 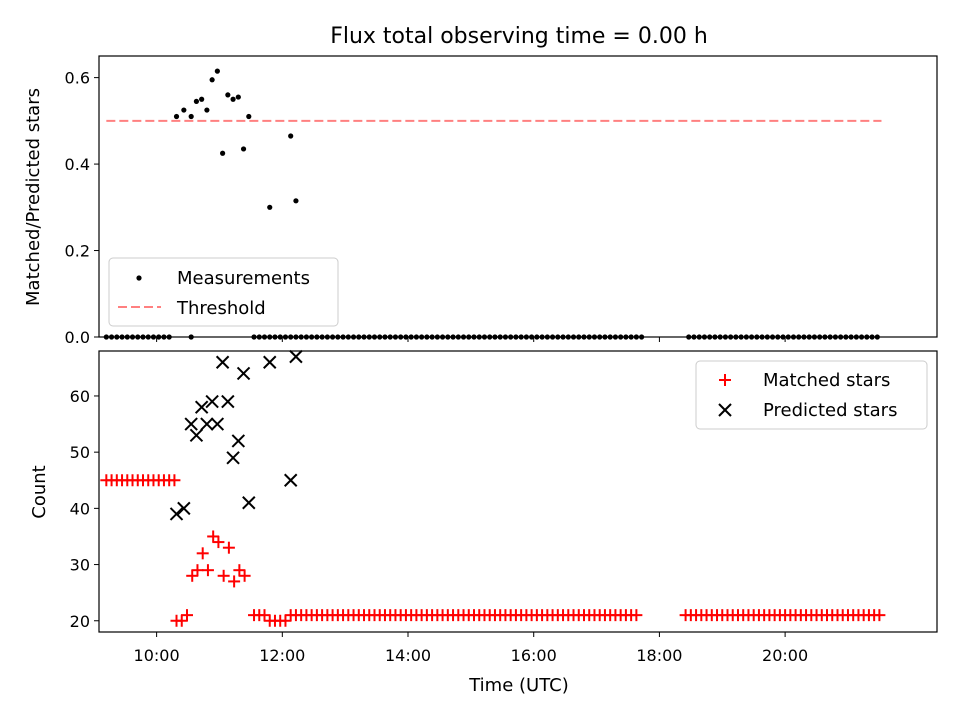 I want to click on bottom-y-tick-label: 60, so click(x=80, y=396).